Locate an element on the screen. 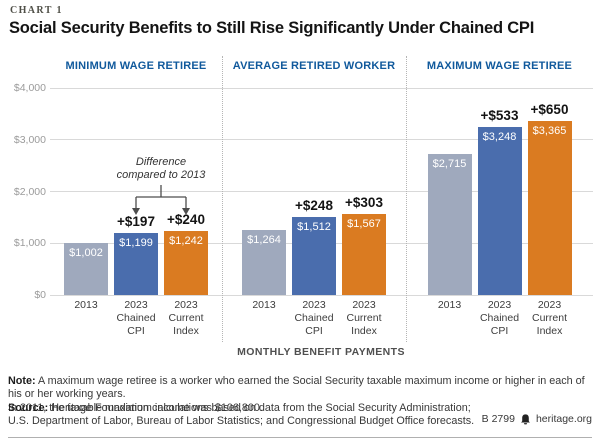  bar-value-label: $1,242 is located at coordinates (186, 240).